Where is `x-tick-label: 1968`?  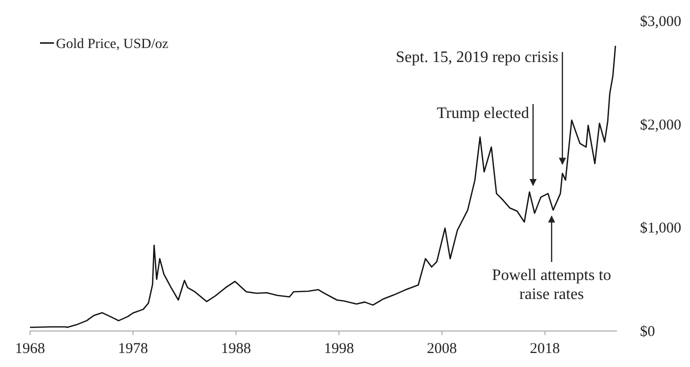
x-tick-label: 1968 is located at coordinates (30, 349).